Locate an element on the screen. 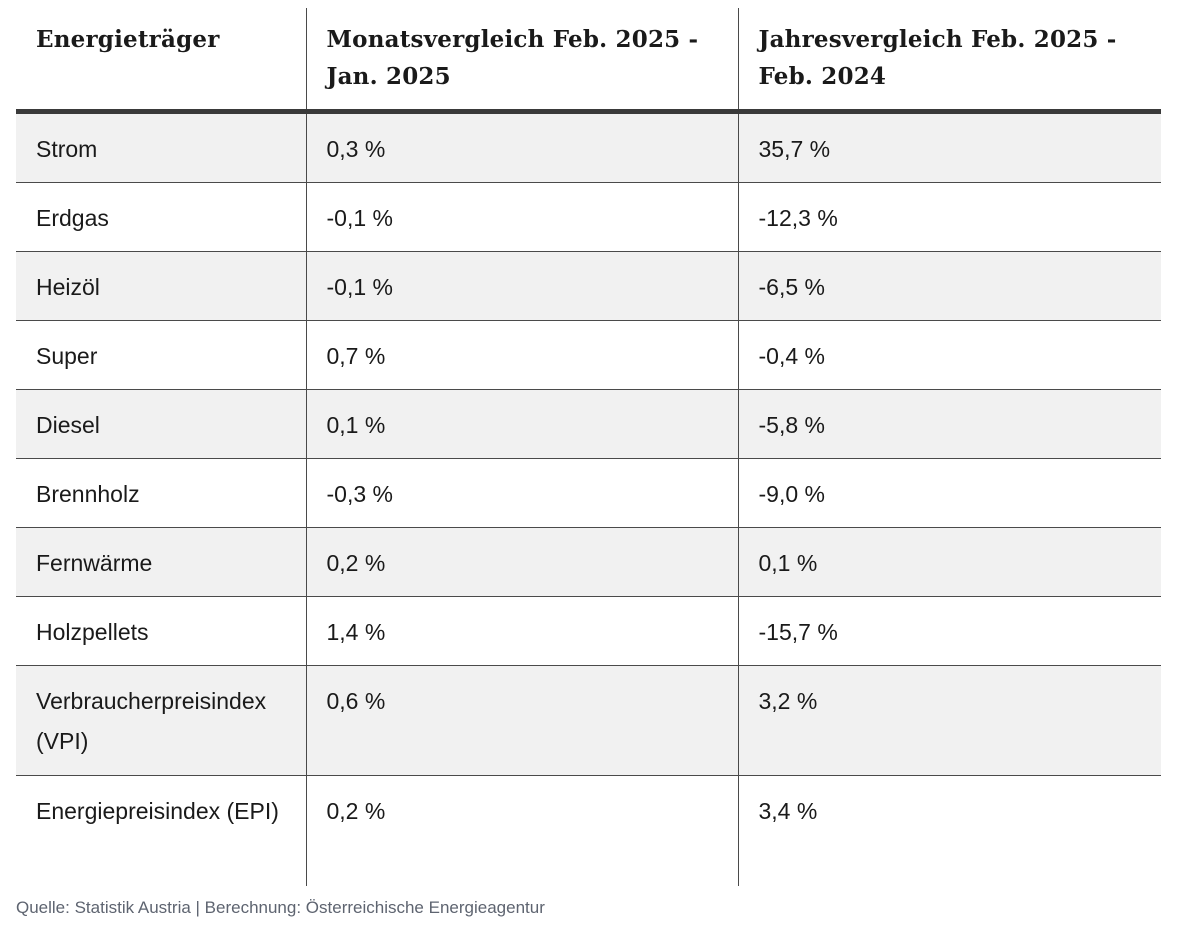 This screenshot has width=1181, height=929. header-jahresvergleich: Jahresvergleich Feb. 2025 - Feb. 2024 is located at coordinates (949, 61).